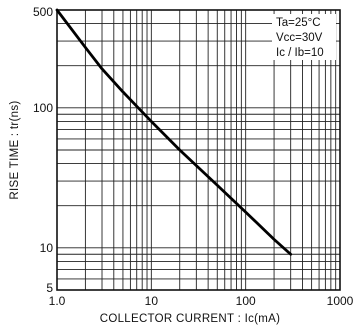  I want to click on annotation-box, so click(304, 37).